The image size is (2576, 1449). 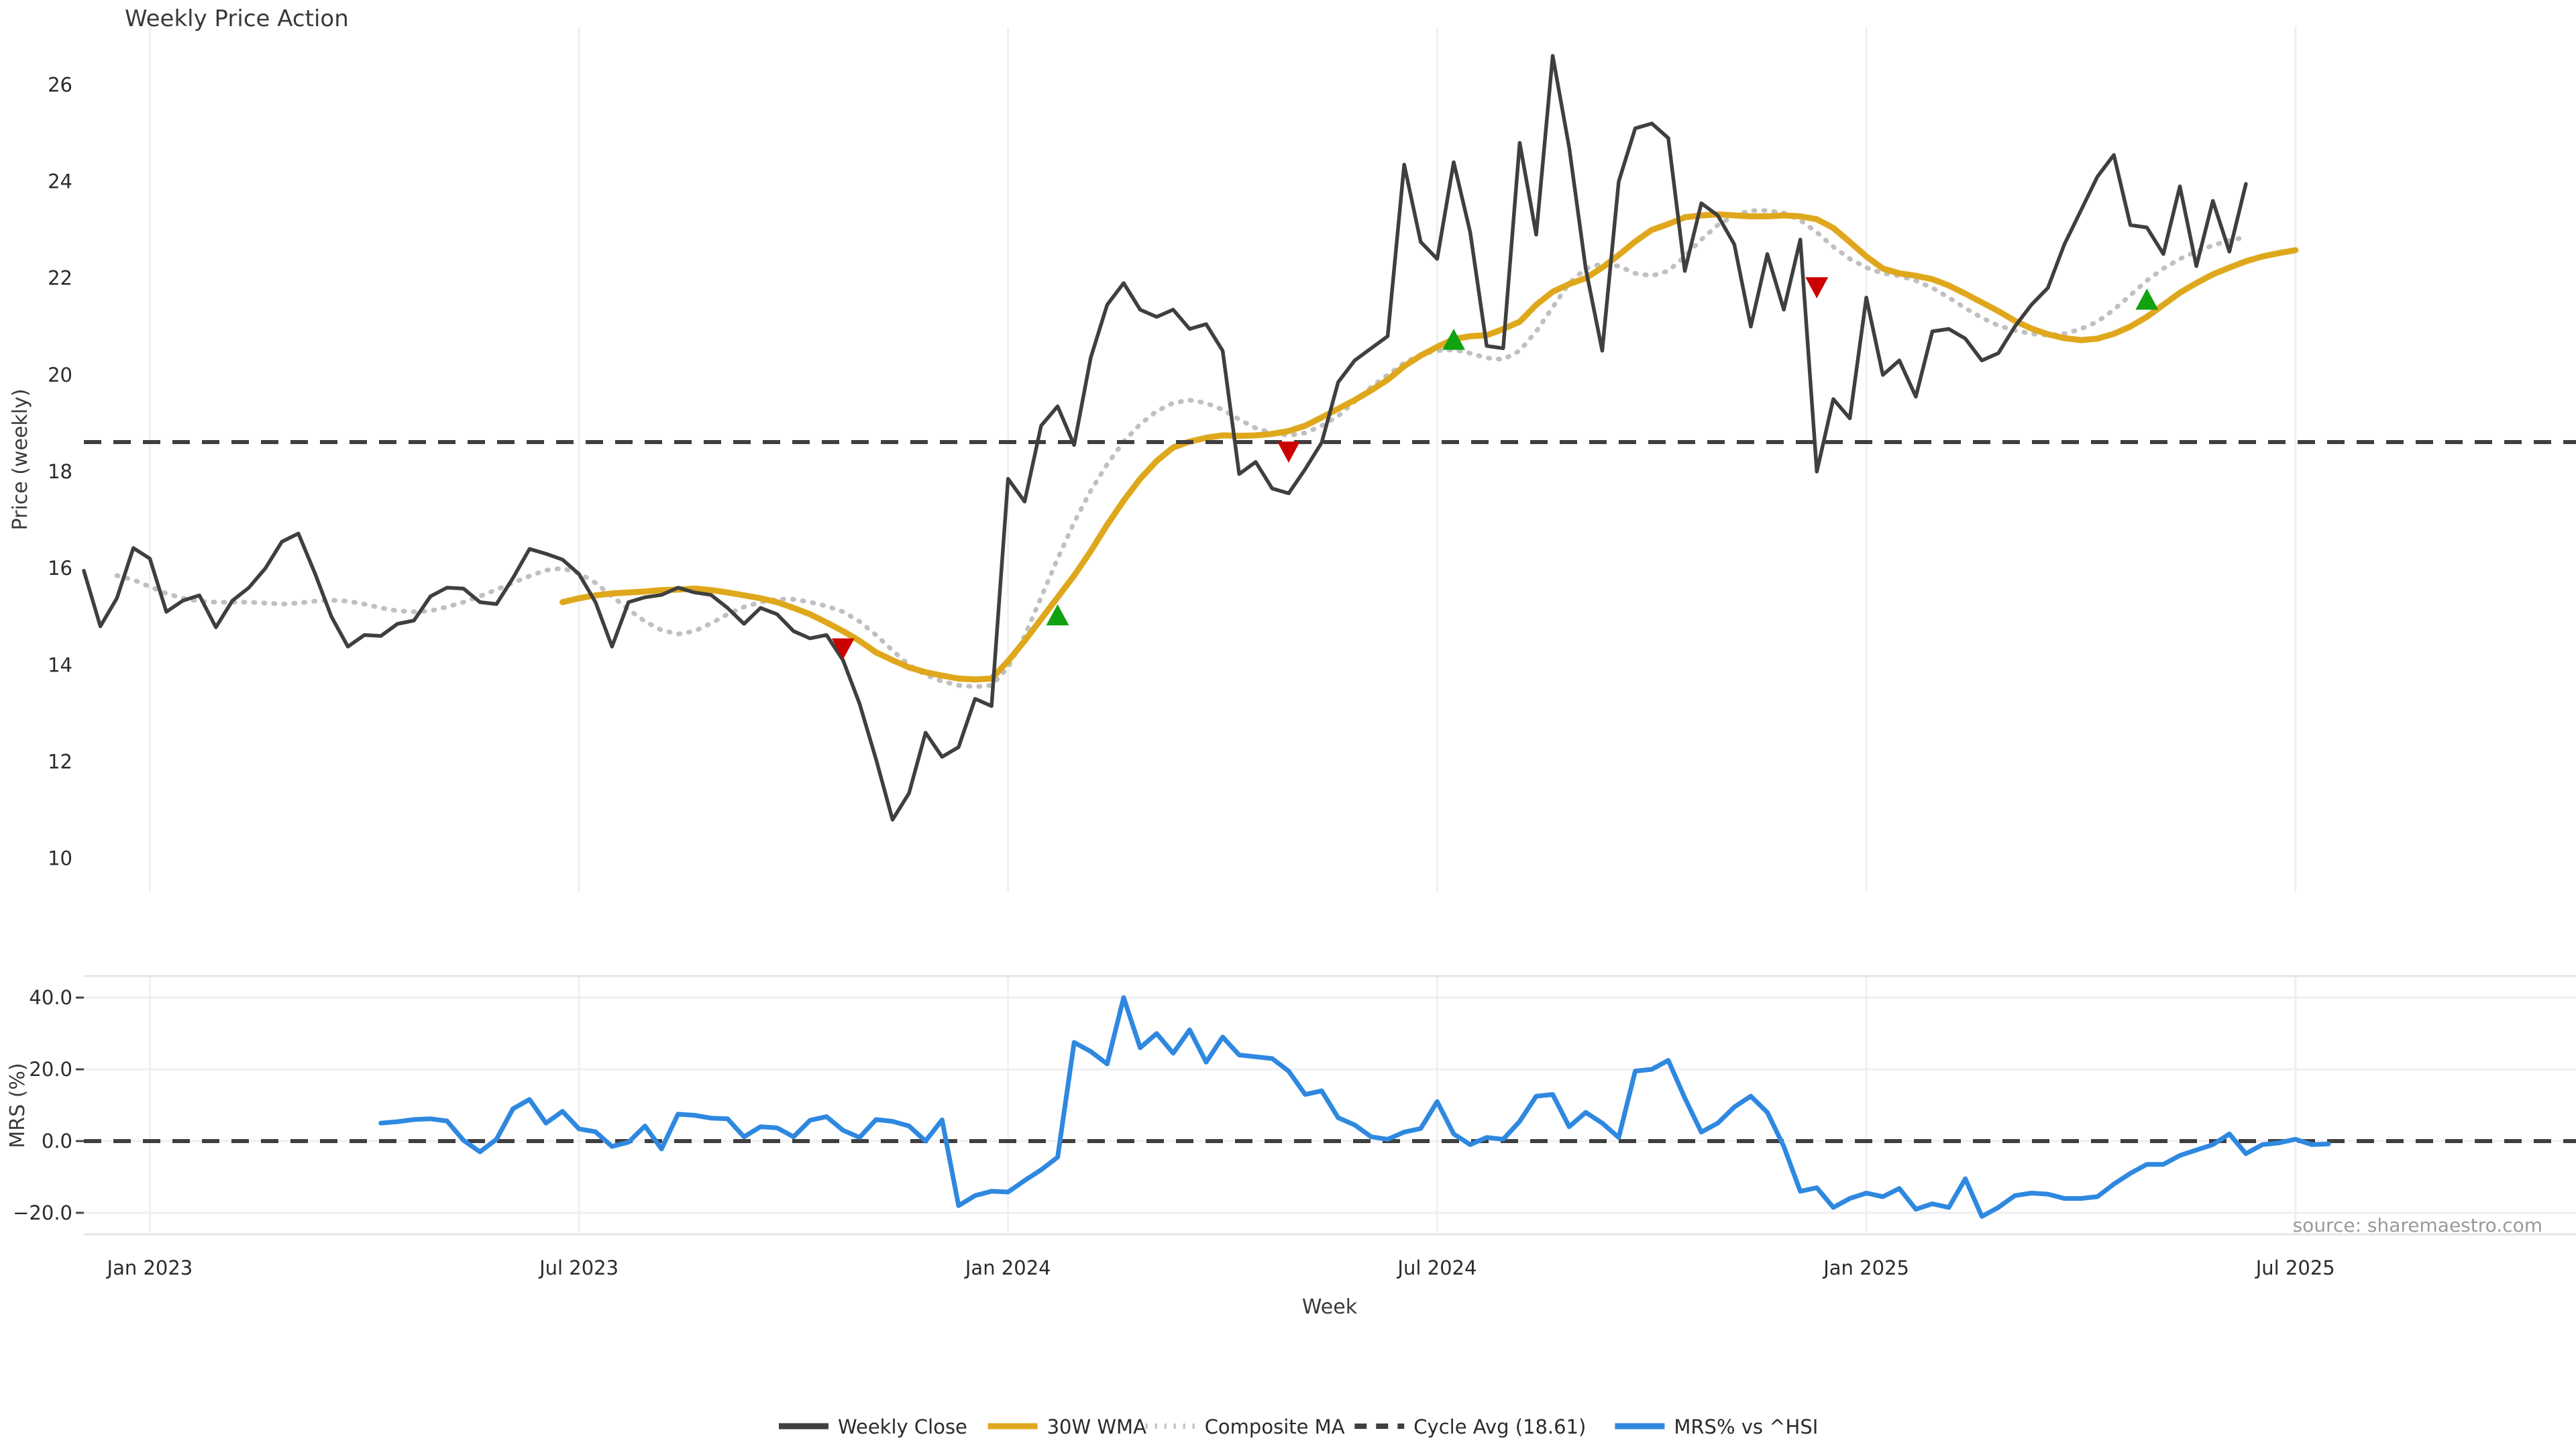 I want to click on price-y-axis-label: Price (weekly), so click(x=20, y=459).